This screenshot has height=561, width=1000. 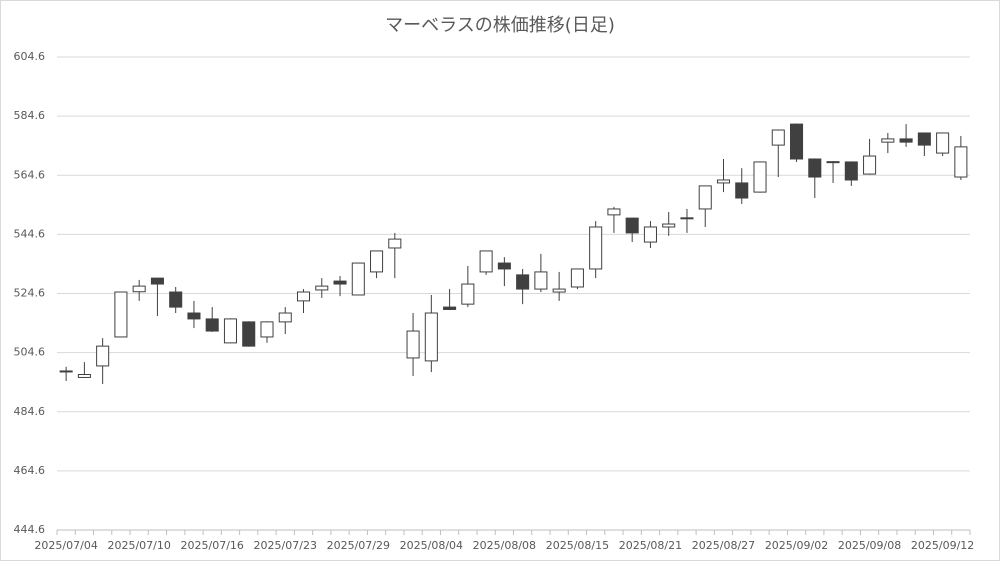 What do you see at coordinates (504, 545) in the screenshot?
I see `x-tick-label: 2025/08/08` at bounding box center [504, 545].